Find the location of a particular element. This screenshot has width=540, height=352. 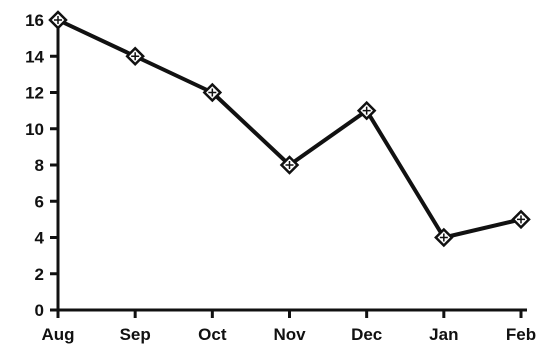

y-tick-label: 2 is located at coordinates (39, 274).